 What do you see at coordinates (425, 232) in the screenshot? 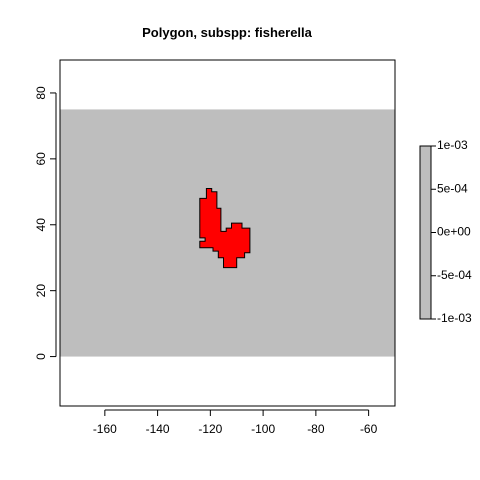
I see `legend-color-bar` at bounding box center [425, 232].